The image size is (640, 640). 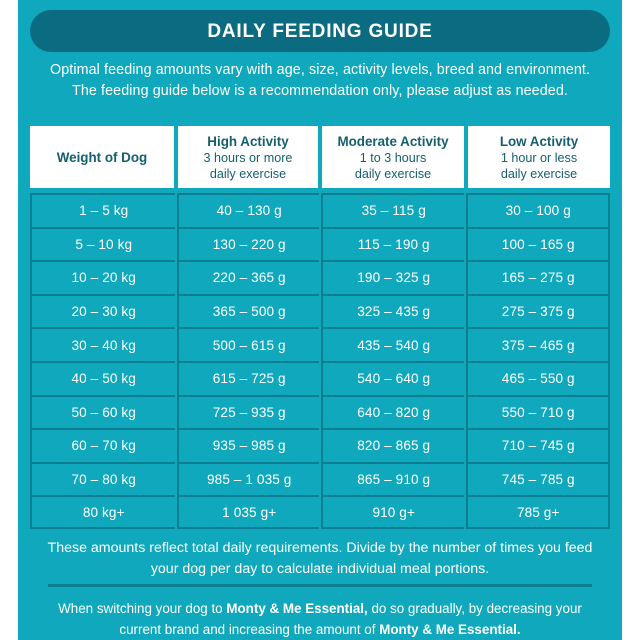 What do you see at coordinates (103, 512) in the screenshot?
I see `cell-weight: 80 kg+` at bounding box center [103, 512].